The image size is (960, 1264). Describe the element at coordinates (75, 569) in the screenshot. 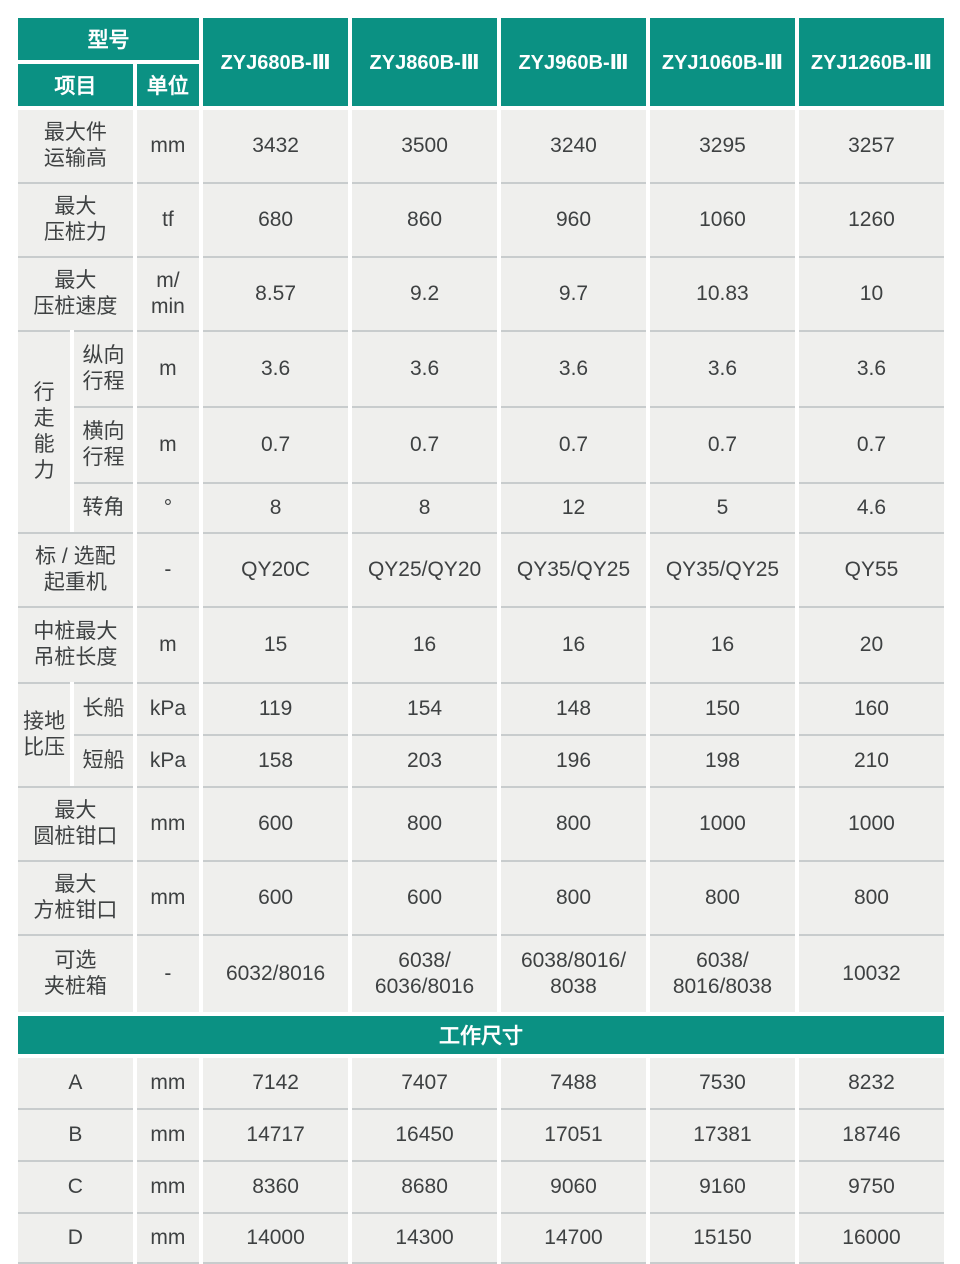

I see `row-label: 标 / 选配 起重机` at that location.